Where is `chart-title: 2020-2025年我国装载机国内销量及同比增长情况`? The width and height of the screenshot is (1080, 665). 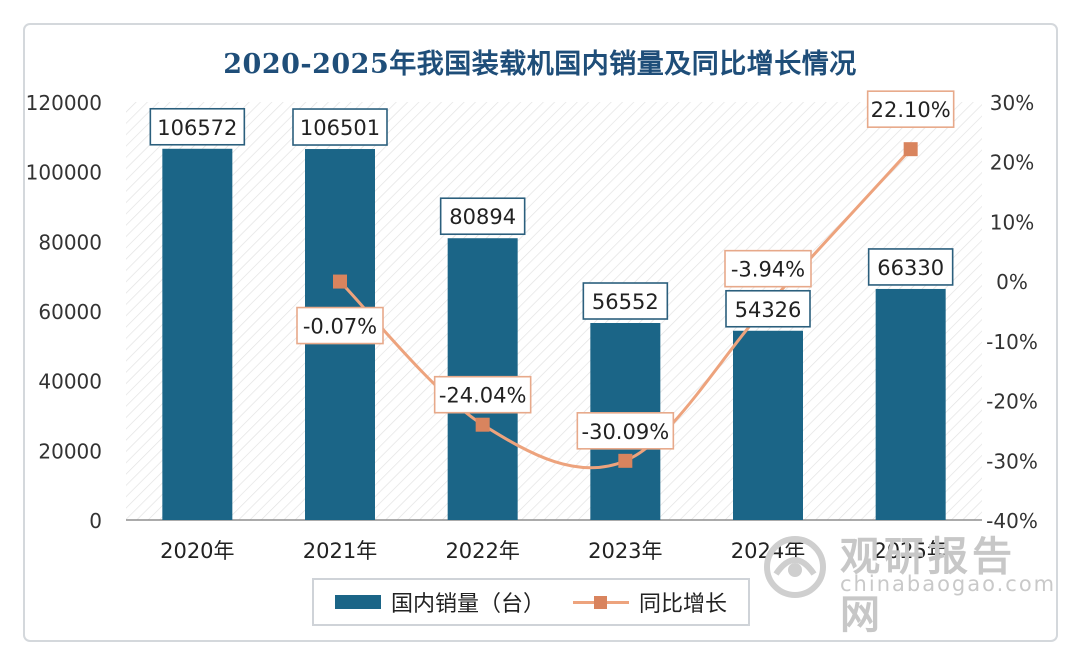
chart-title: 2020-2025年我国装载机国内销量及同比增长情况 is located at coordinates (540, 64).